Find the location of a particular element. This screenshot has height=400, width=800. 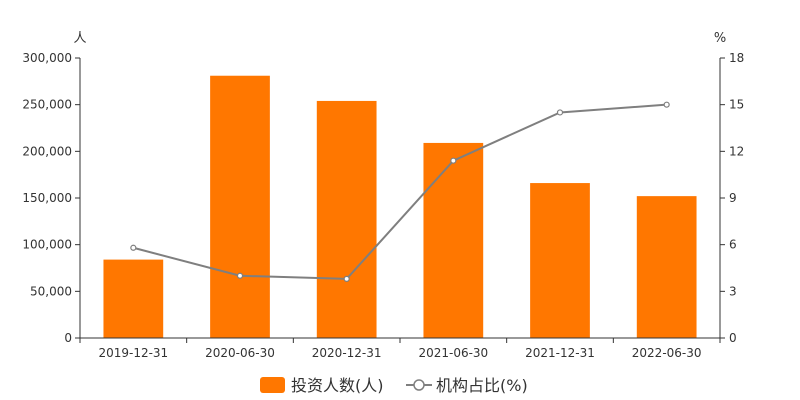

x-tick-label: 2020-12-31 is located at coordinates (347, 353).